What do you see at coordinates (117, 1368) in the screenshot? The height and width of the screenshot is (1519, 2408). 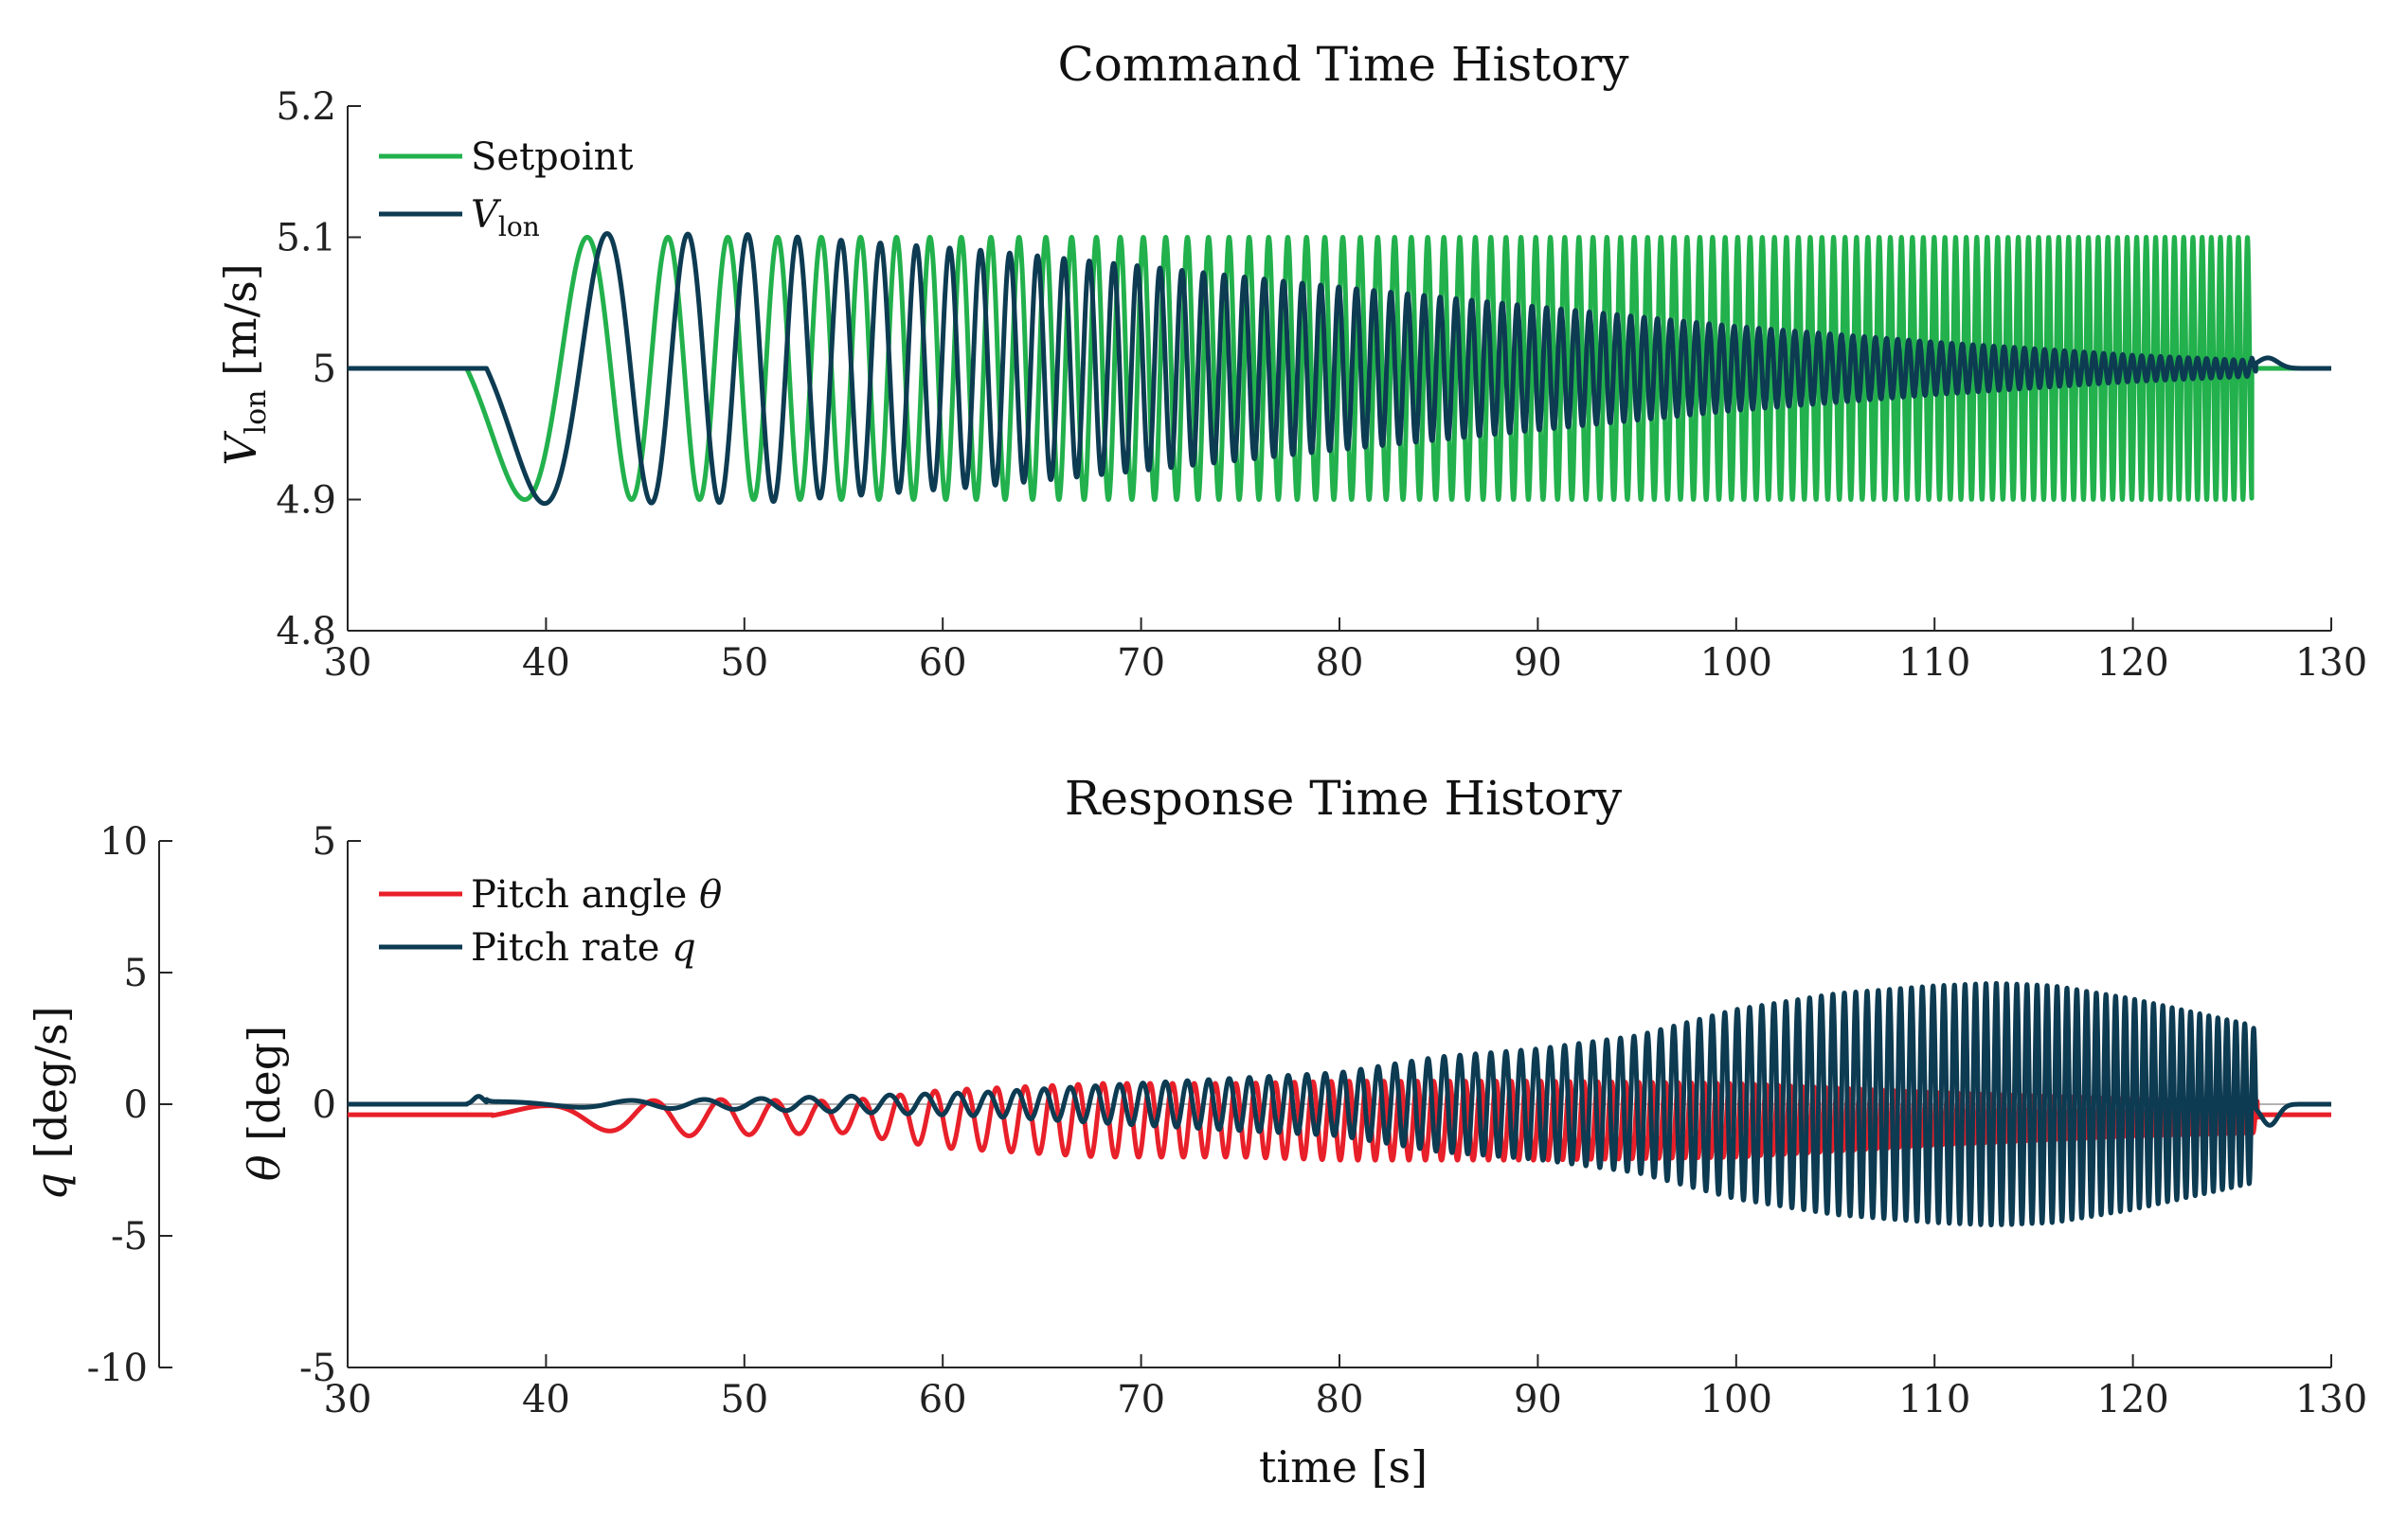 I see `q-y-tick-label: -10` at bounding box center [117, 1368].